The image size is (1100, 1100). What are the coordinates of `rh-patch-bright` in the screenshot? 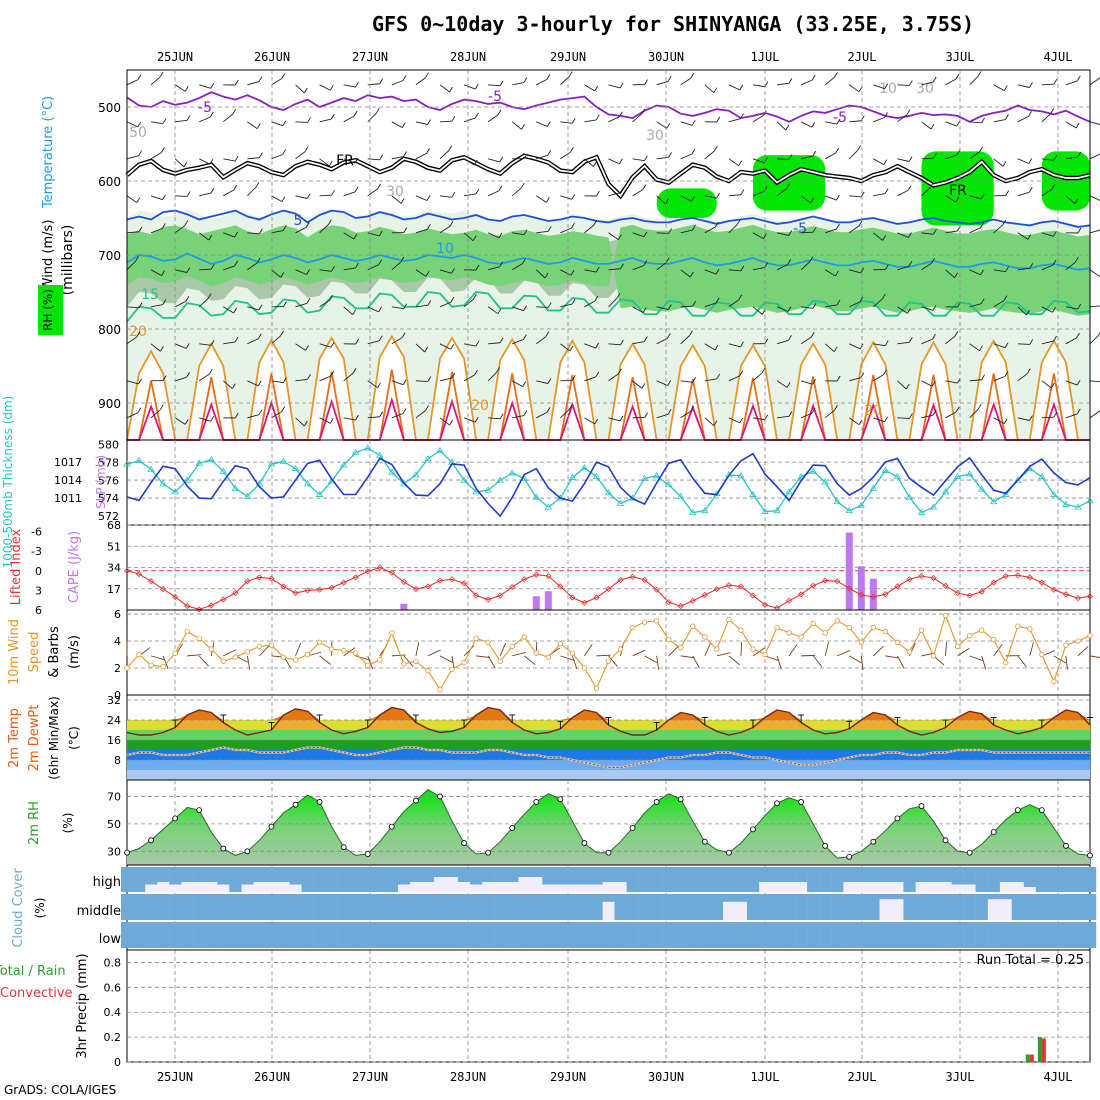 It's located at (789, 183).